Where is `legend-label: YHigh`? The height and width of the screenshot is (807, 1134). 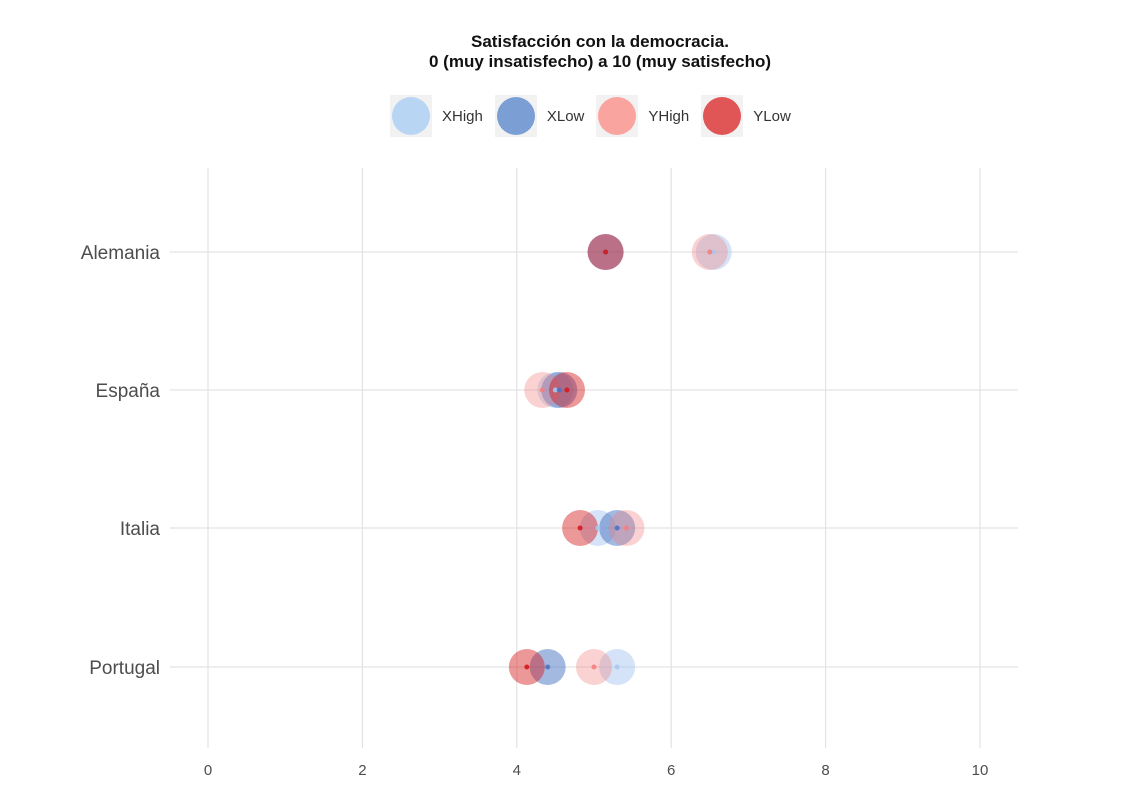
legend-label: YHigh is located at coordinates (669, 116).